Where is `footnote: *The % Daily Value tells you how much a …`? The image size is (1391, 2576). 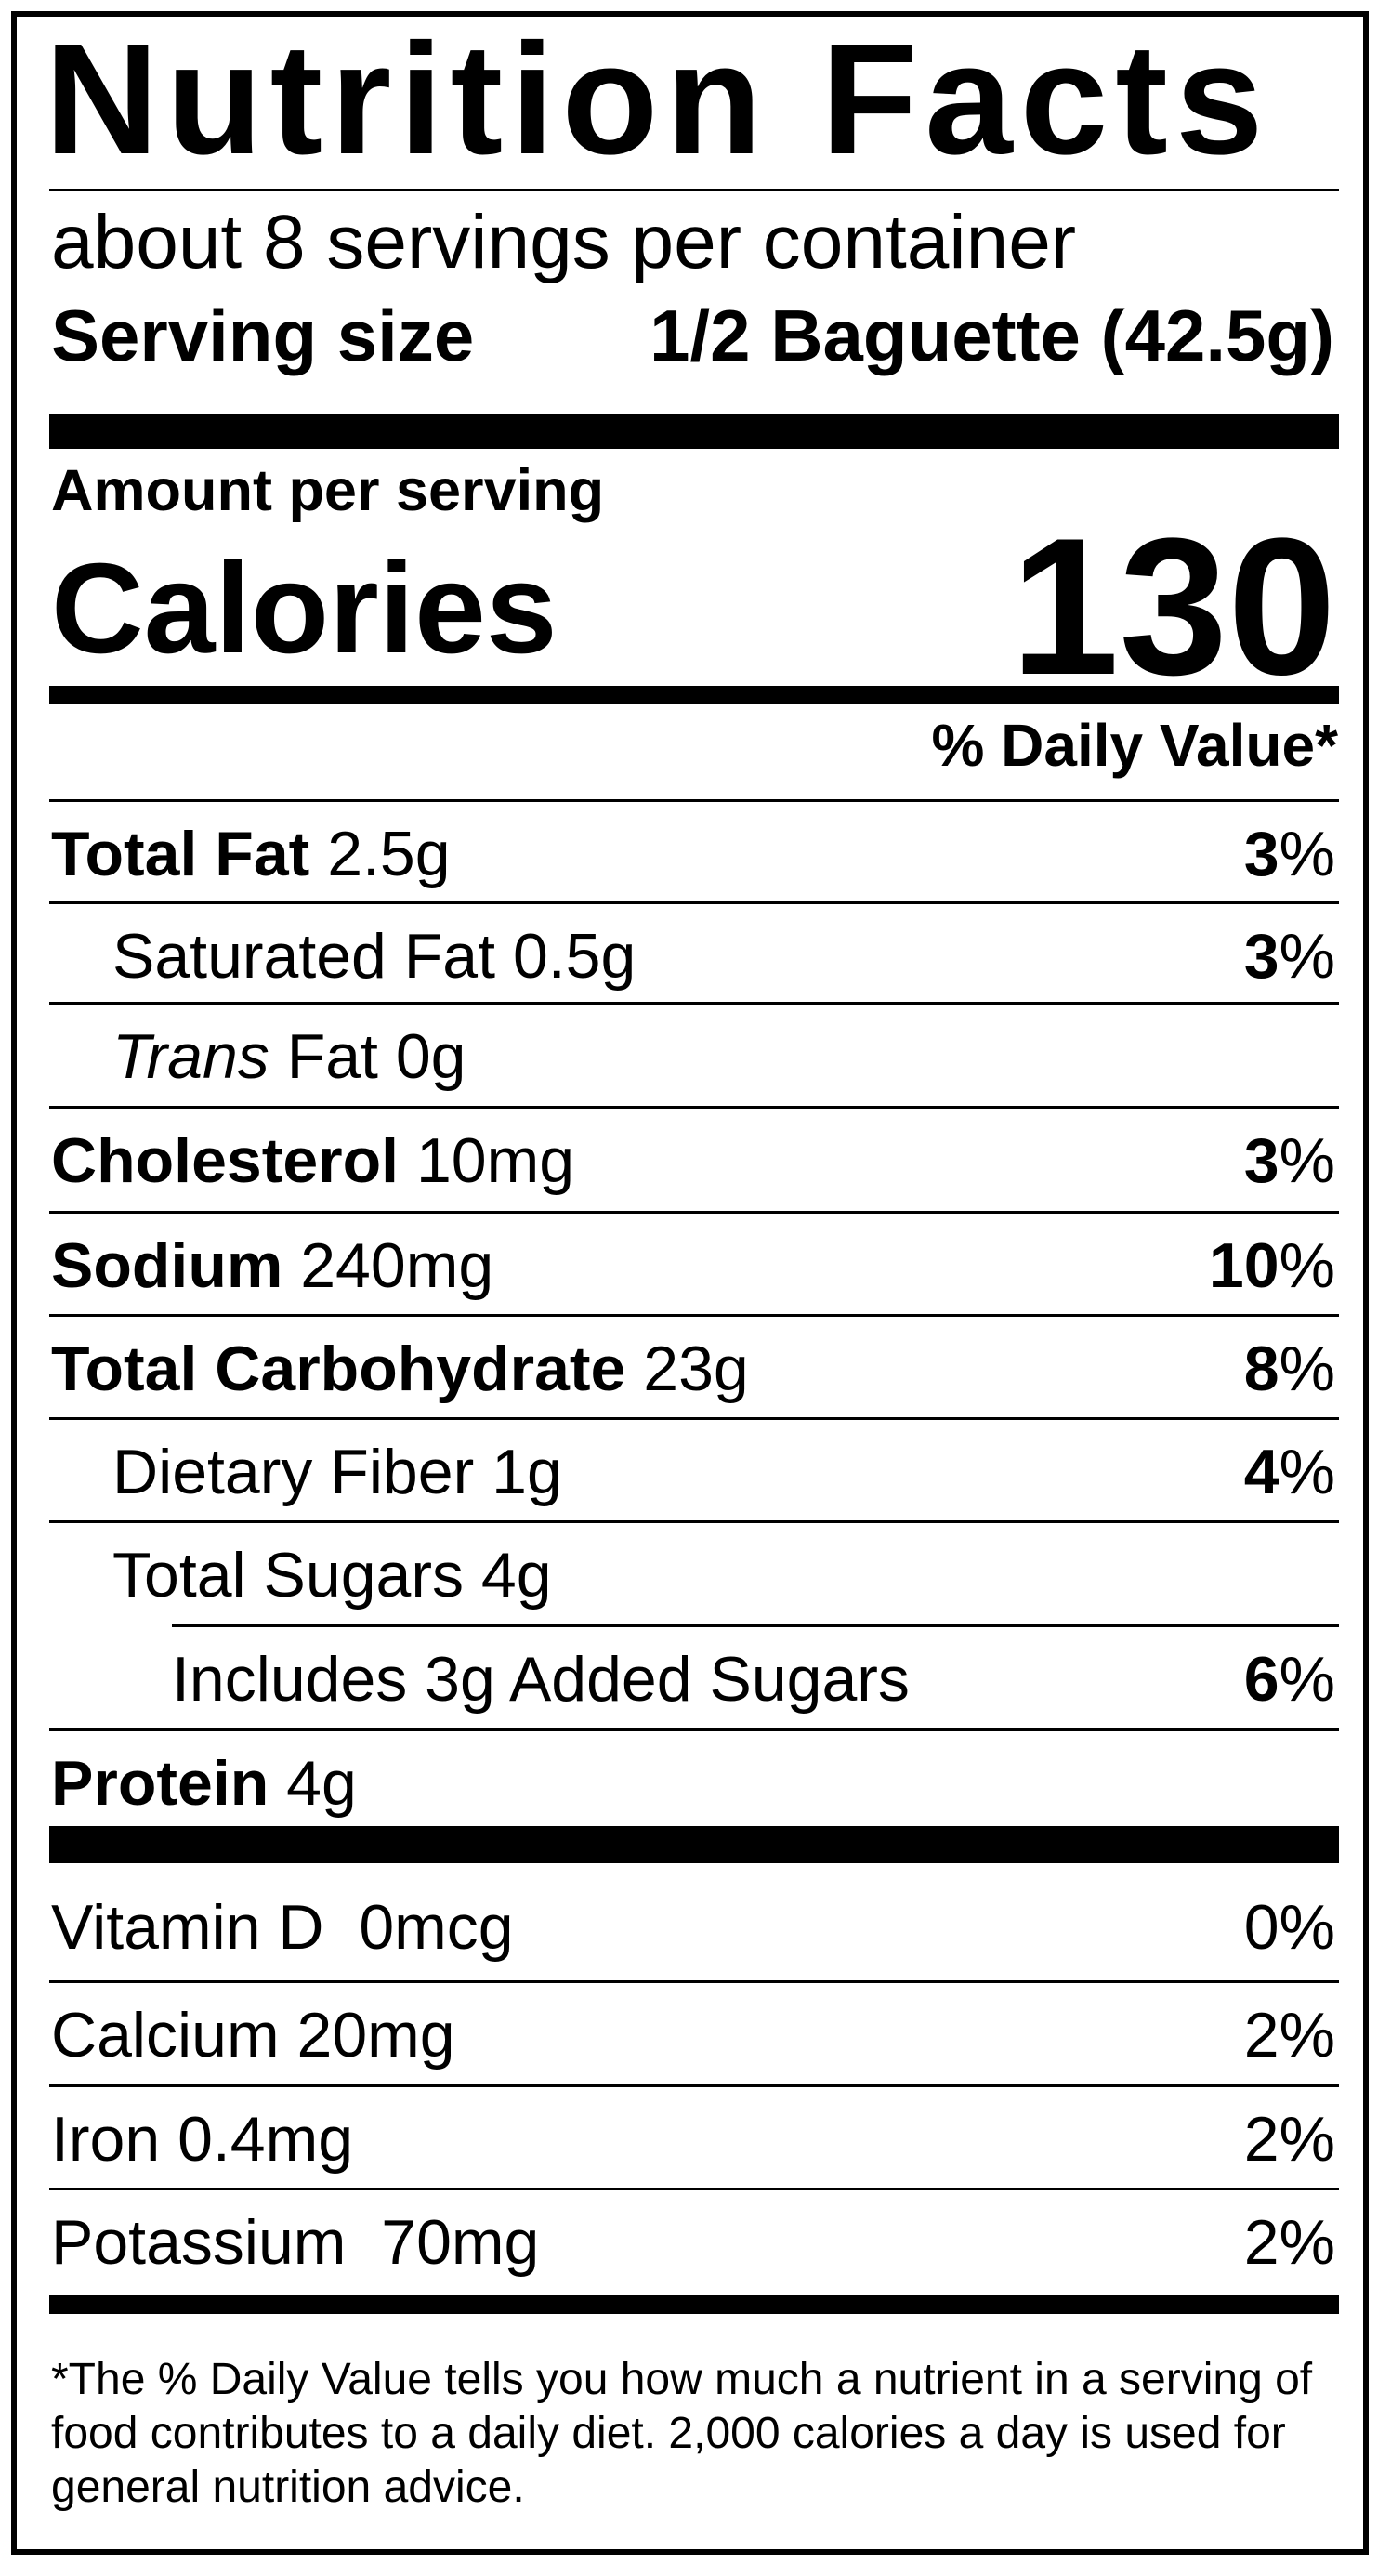 footnote: *The % Daily Value tells you how much a … is located at coordinates (682, 2433).